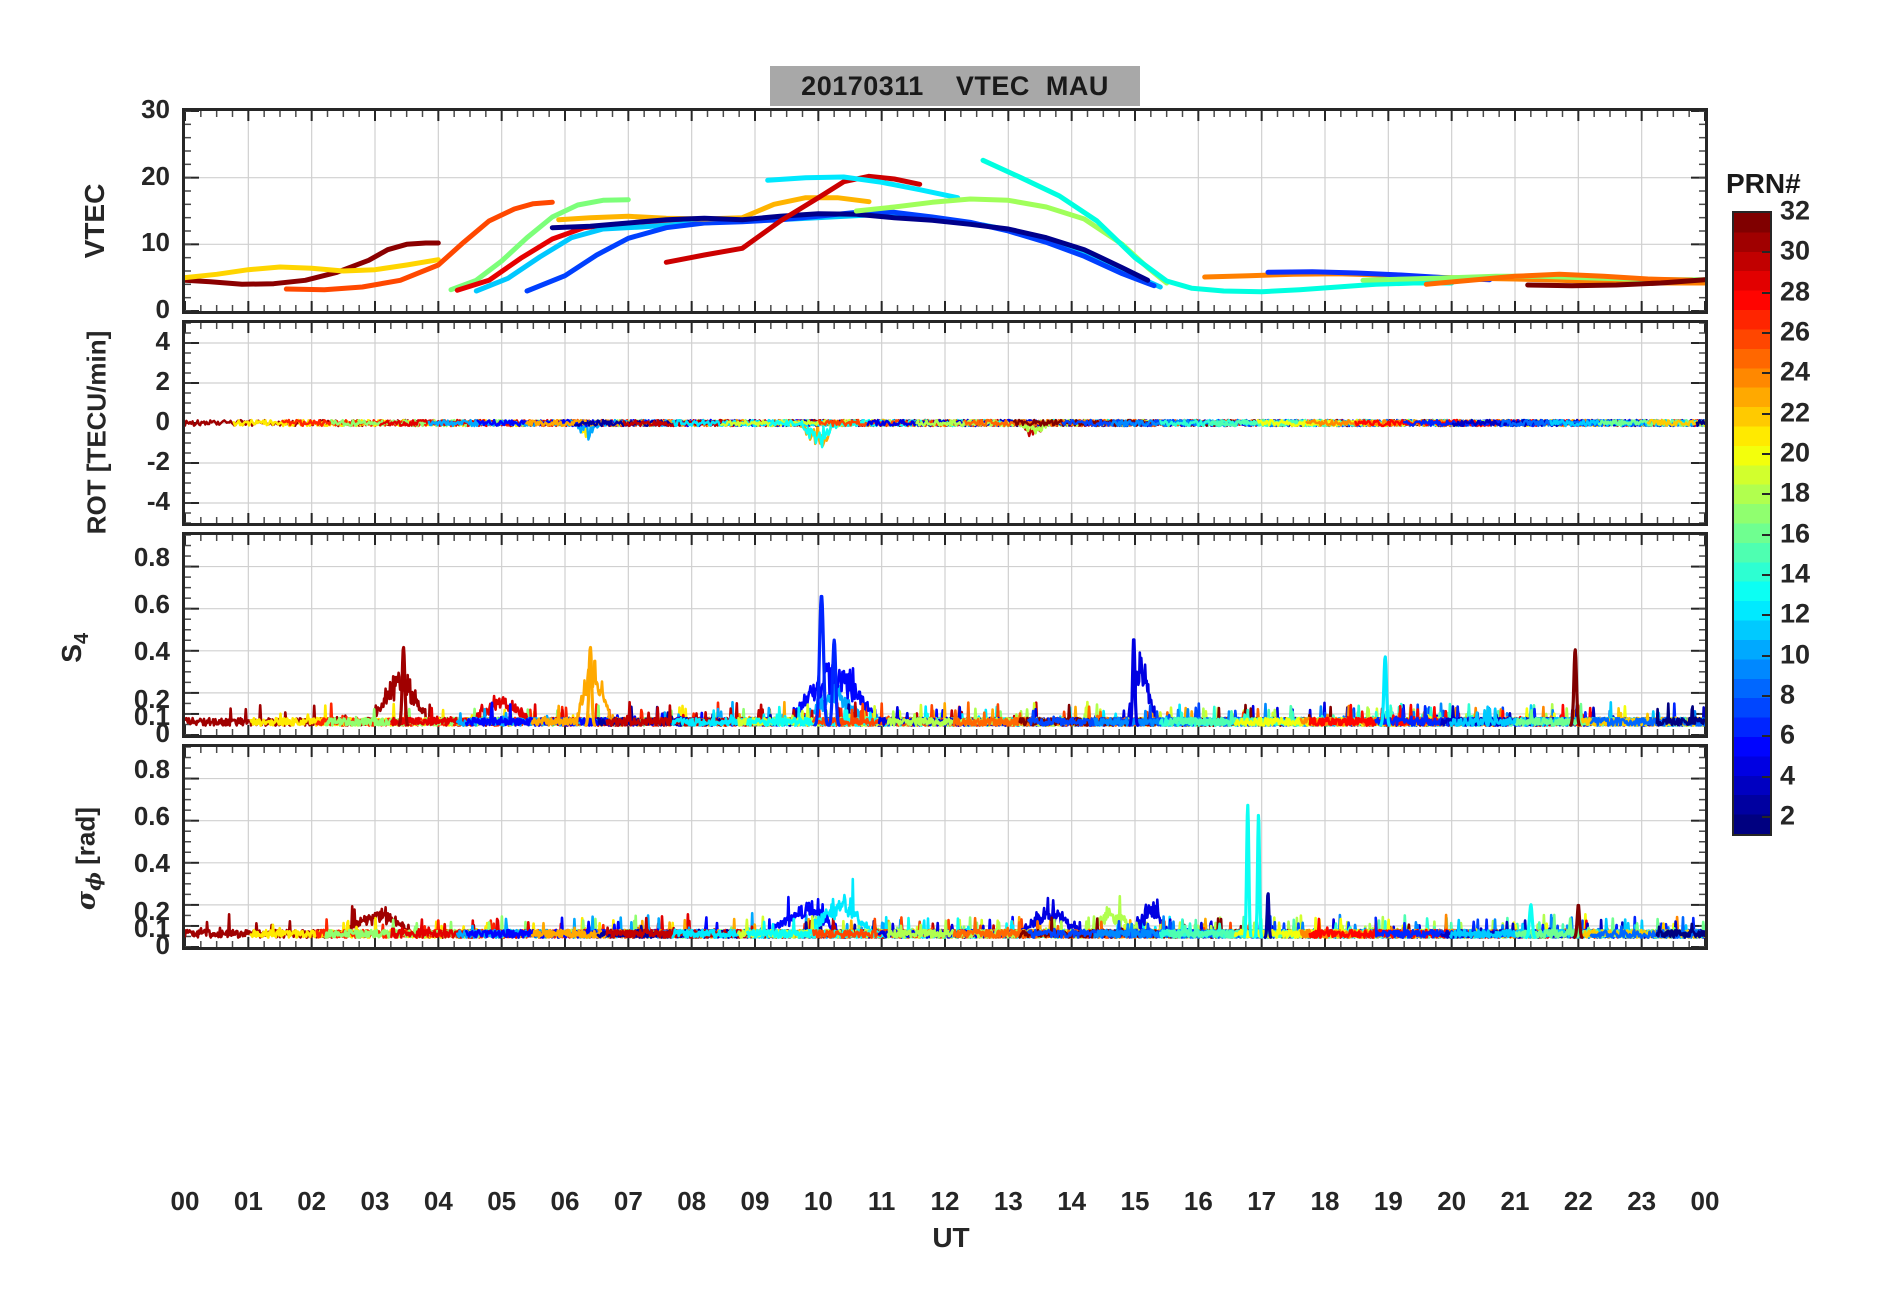  What do you see at coordinates (1795, 573) in the screenshot?
I see `colorbar-tick-14: 14` at bounding box center [1795, 573].